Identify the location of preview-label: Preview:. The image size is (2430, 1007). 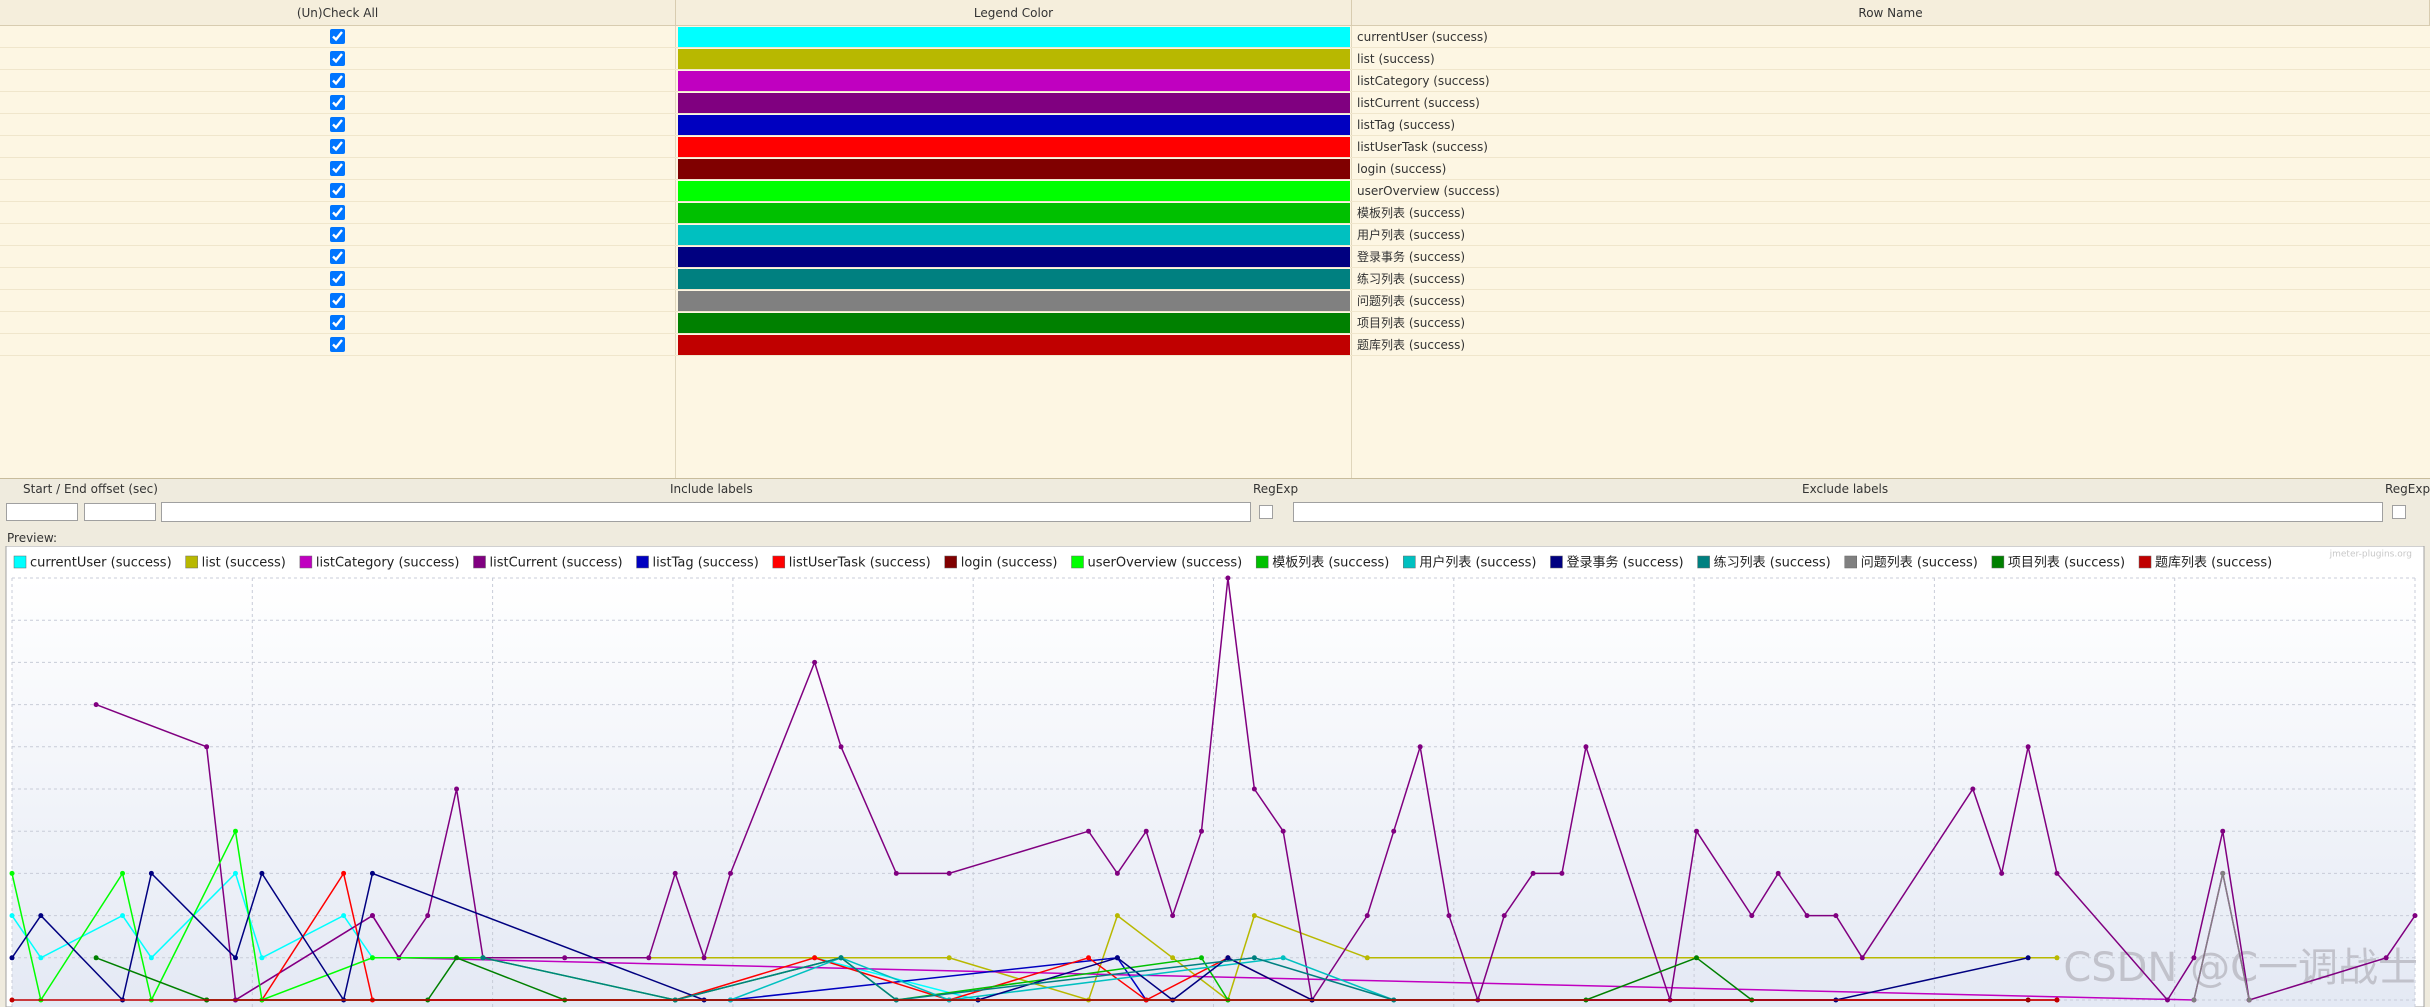
(32, 538).